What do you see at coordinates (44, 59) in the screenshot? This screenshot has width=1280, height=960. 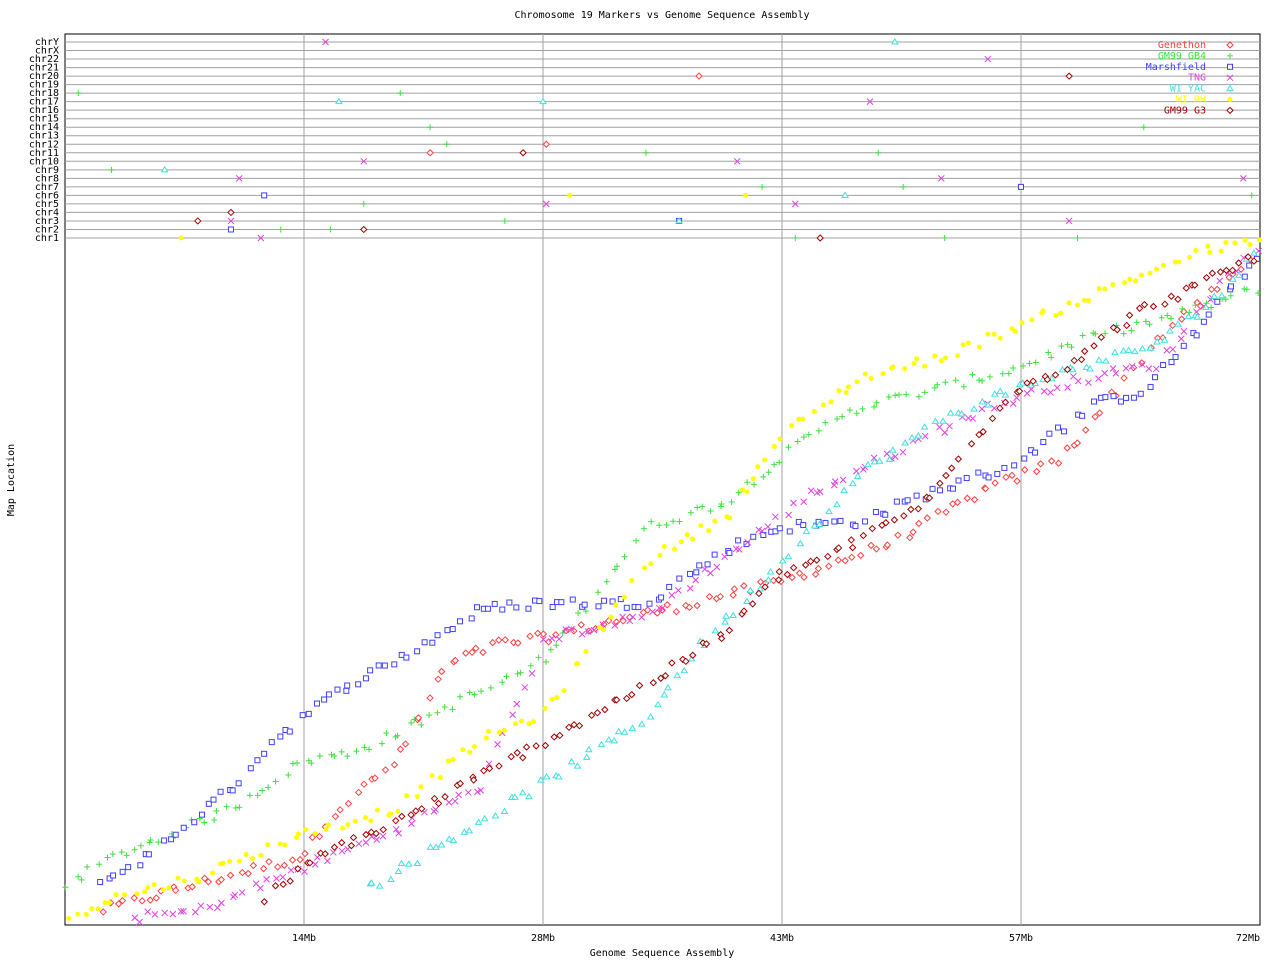 I see `chromosome-row-label: chr22` at bounding box center [44, 59].